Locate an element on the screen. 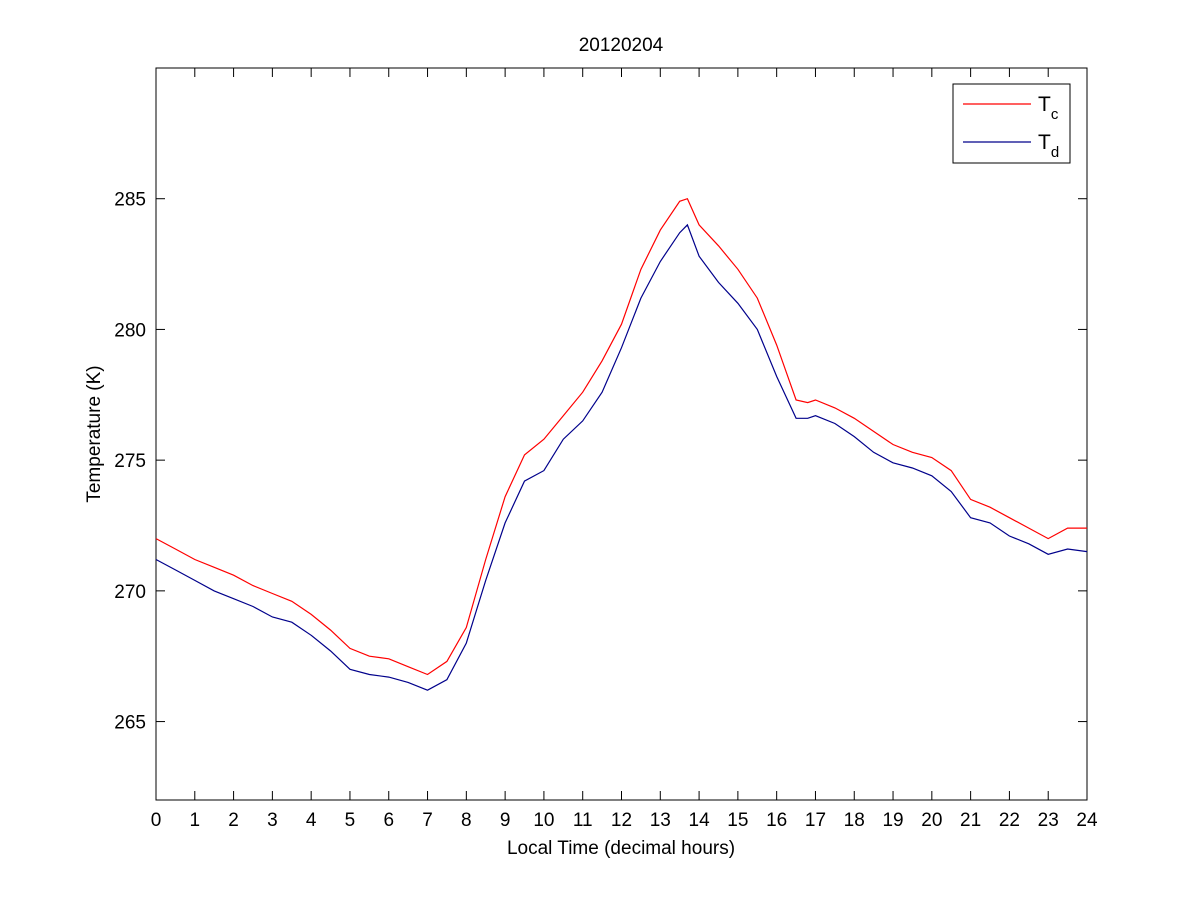  legend-box is located at coordinates (1011, 123).